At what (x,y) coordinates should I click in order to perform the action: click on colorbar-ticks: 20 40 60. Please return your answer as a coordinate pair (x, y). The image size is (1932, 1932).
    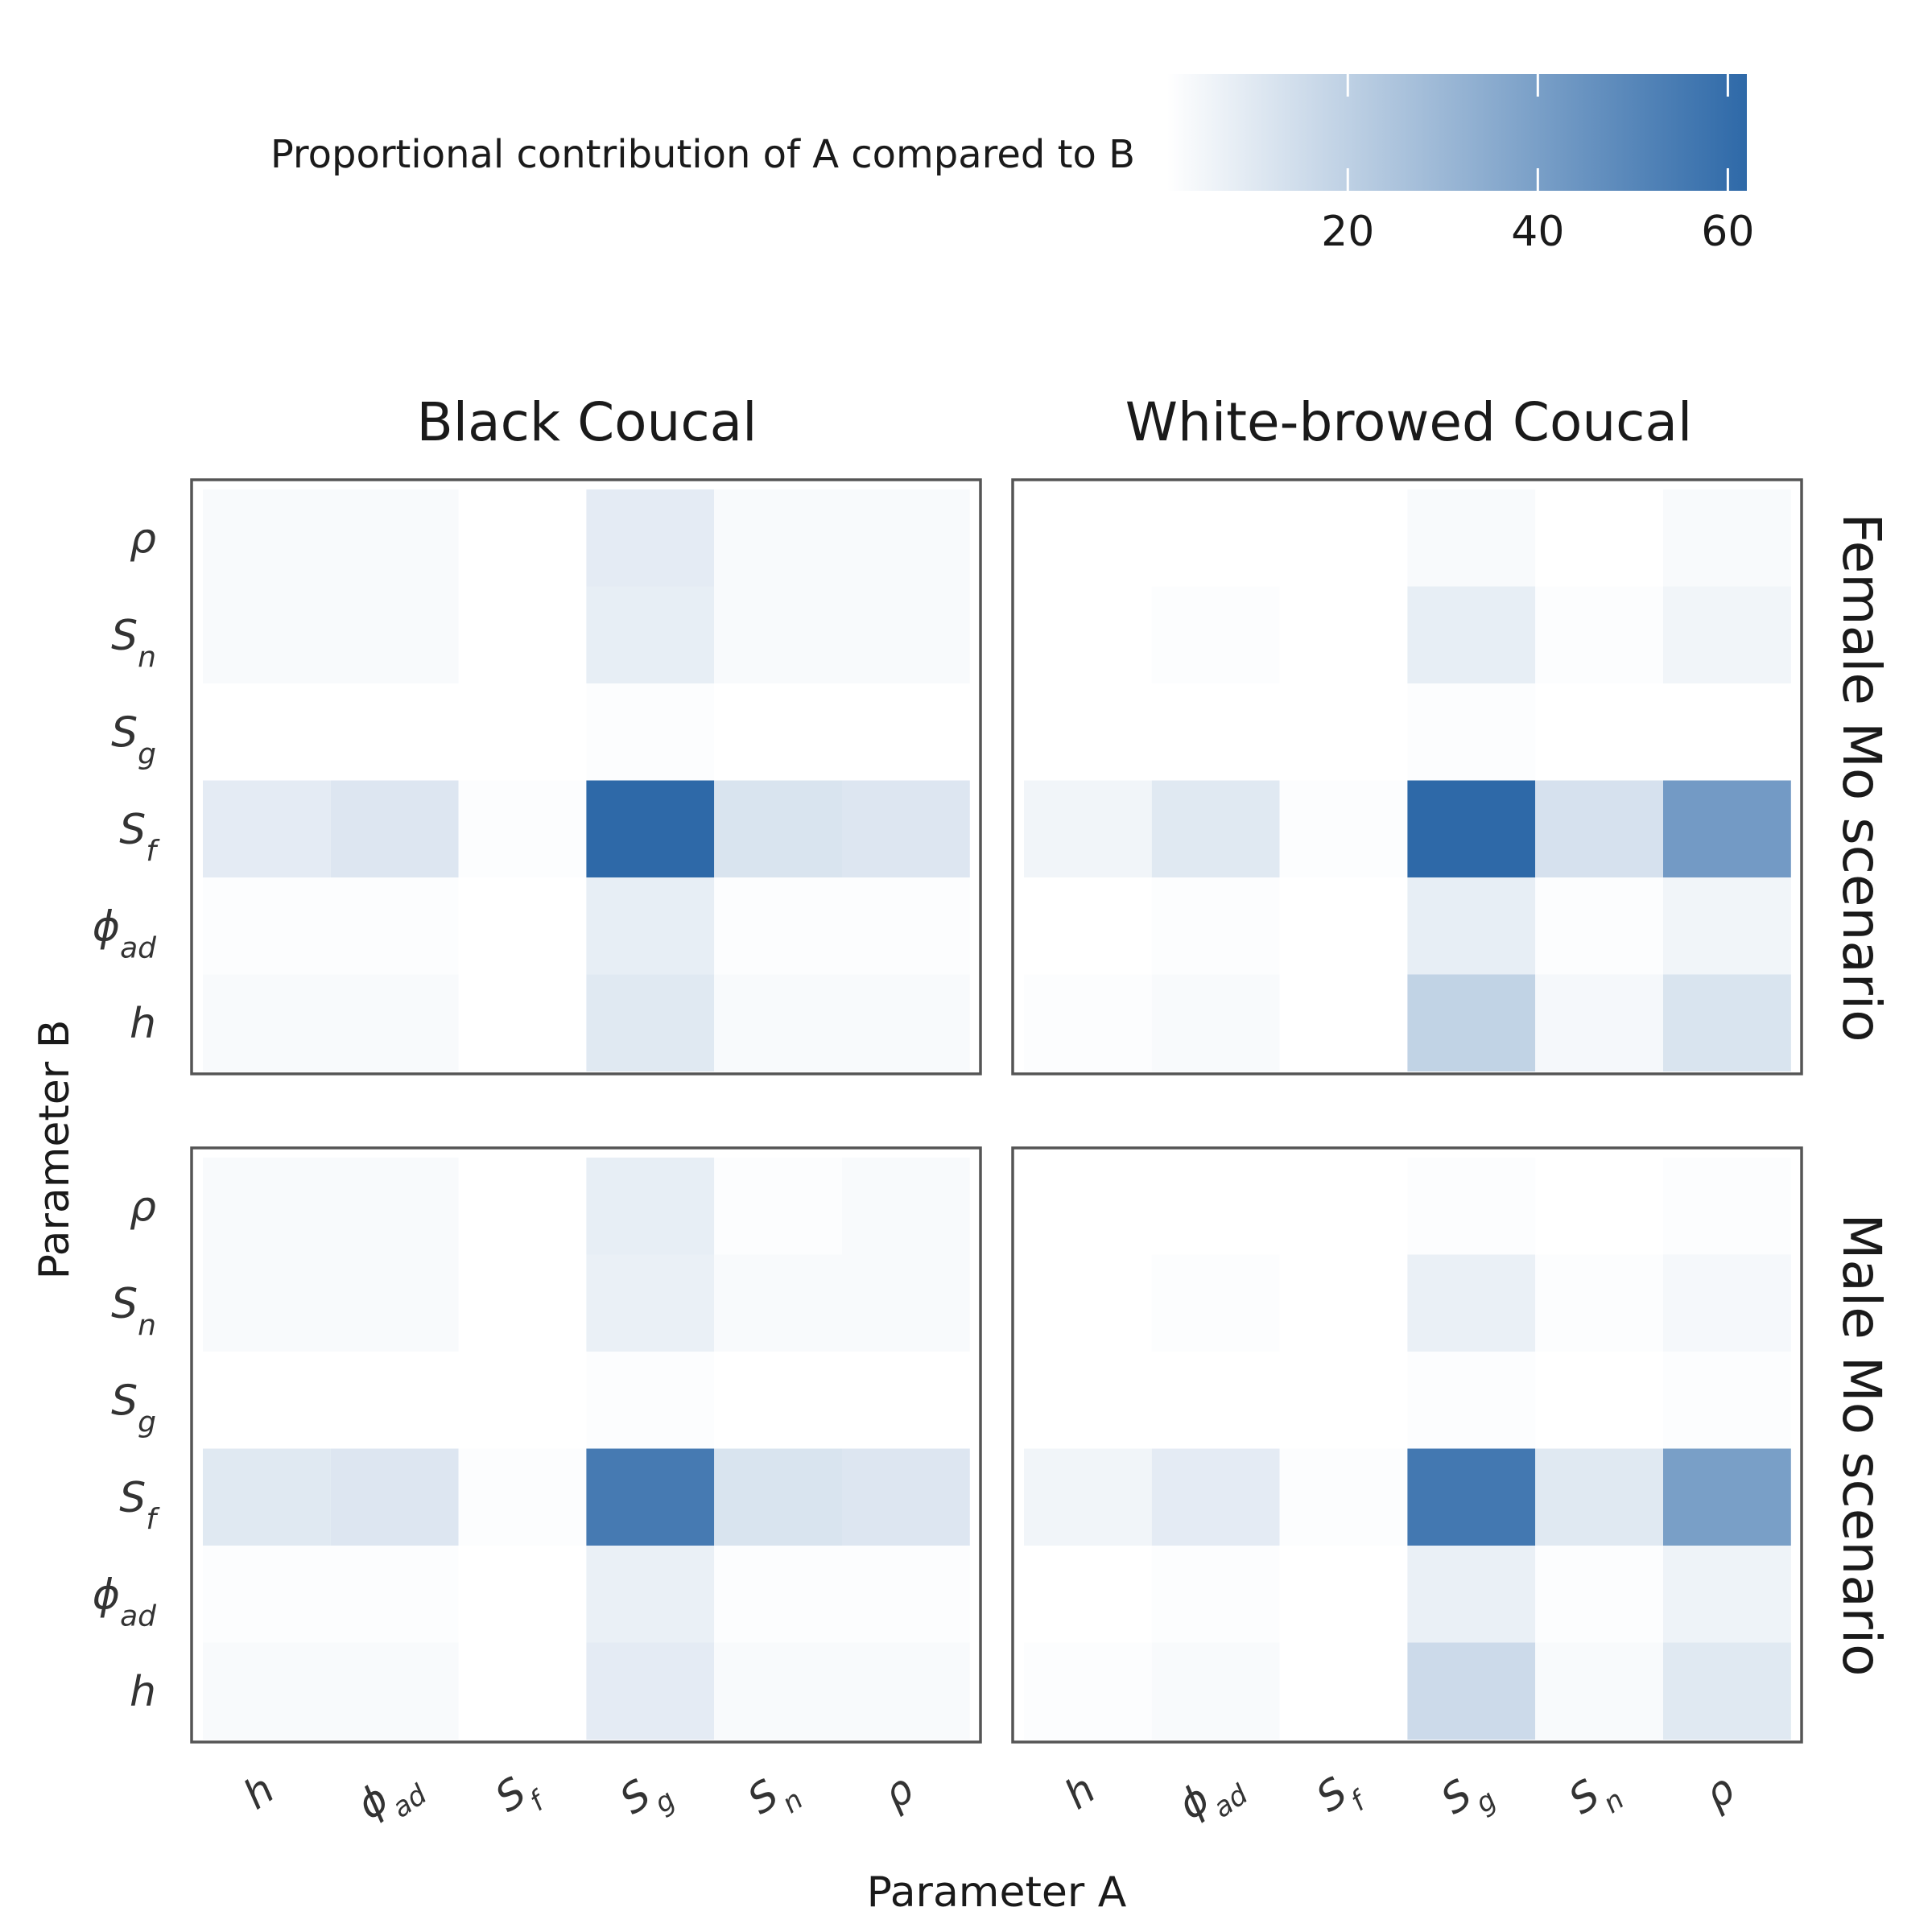
    Looking at the image, I should click on (1537, 165).